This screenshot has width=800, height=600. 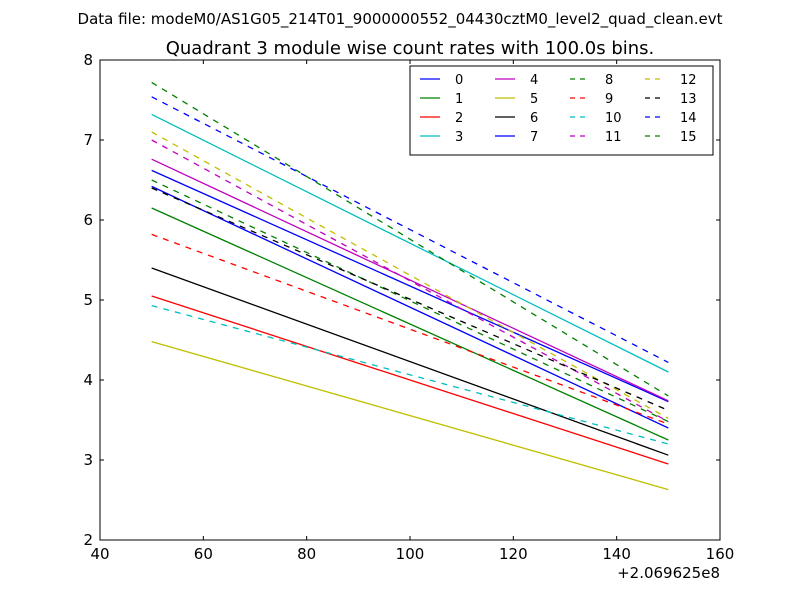 I want to click on x-tick-label: 160, so click(x=720, y=554).